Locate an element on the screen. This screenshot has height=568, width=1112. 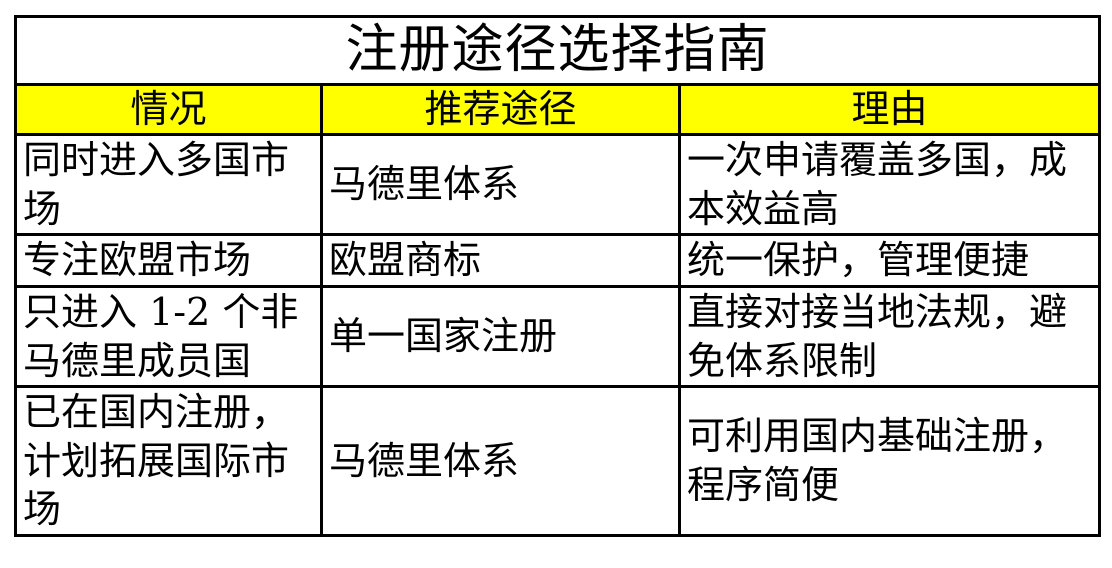
column-header-reason: 理由 is located at coordinates (889, 109).